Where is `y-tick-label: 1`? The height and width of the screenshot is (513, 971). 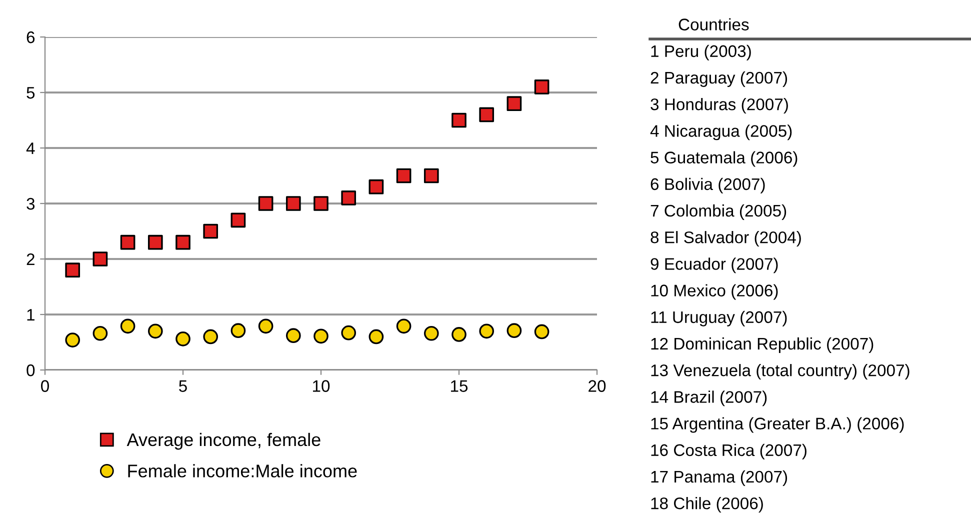 y-tick-label: 1 is located at coordinates (30, 315).